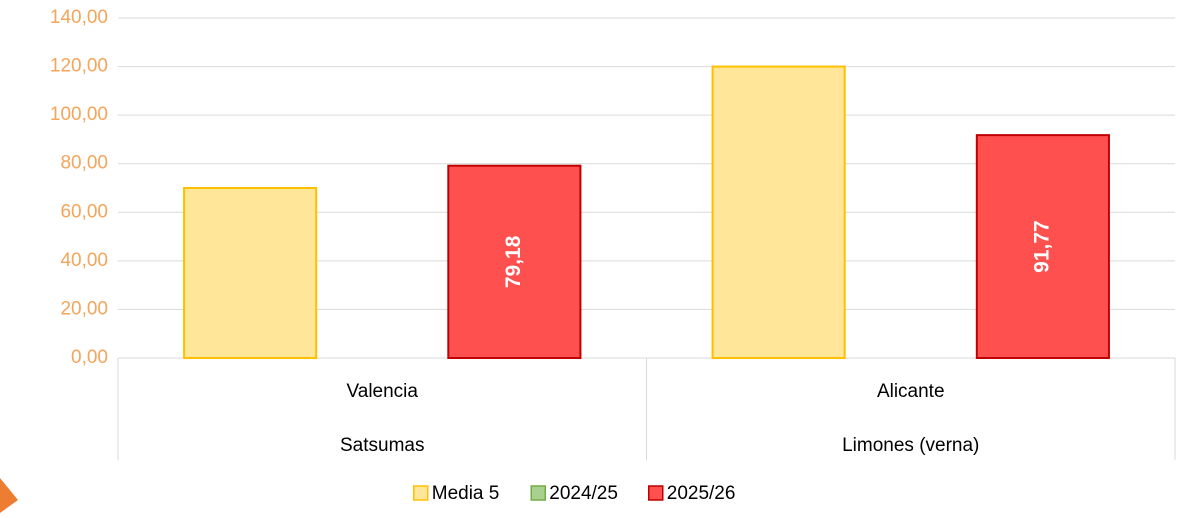 This screenshot has height=518, width=1183. What do you see at coordinates (84, 260) in the screenshot?
I see `y-tick-label: 40,00` at bounding box center [84, 260].